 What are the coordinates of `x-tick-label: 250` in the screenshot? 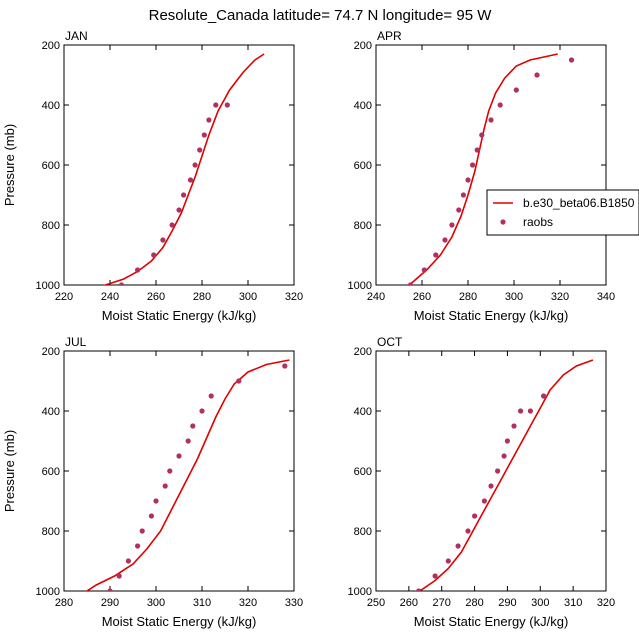 It's located at (376, 603).